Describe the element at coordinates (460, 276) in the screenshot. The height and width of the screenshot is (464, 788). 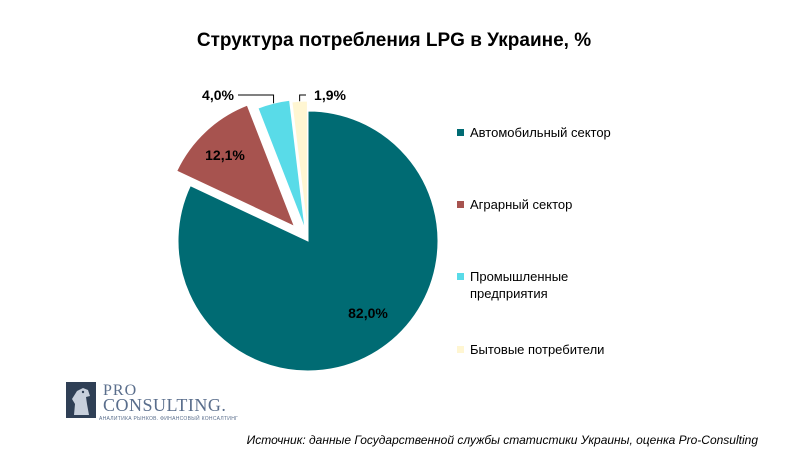
I see `legend-swatch-industrial` at that location.